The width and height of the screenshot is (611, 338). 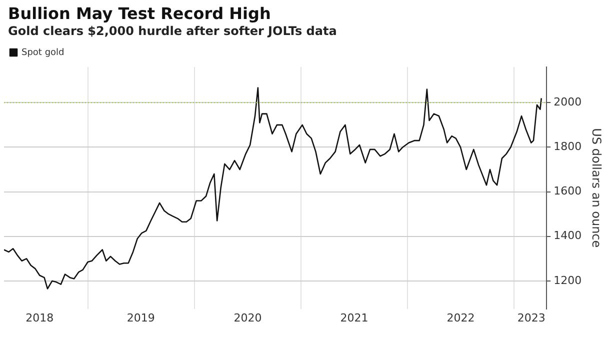 I want to click on x-tick-label: 2021, so click(x=354, y=317).